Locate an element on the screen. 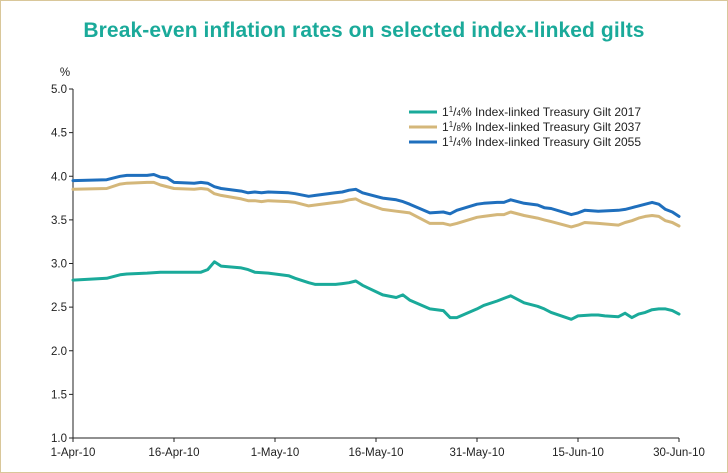 The height and width of the screenshot is (473, 728). x-tick-label: 1-Apr-10 is located at coordinates (73, 453).